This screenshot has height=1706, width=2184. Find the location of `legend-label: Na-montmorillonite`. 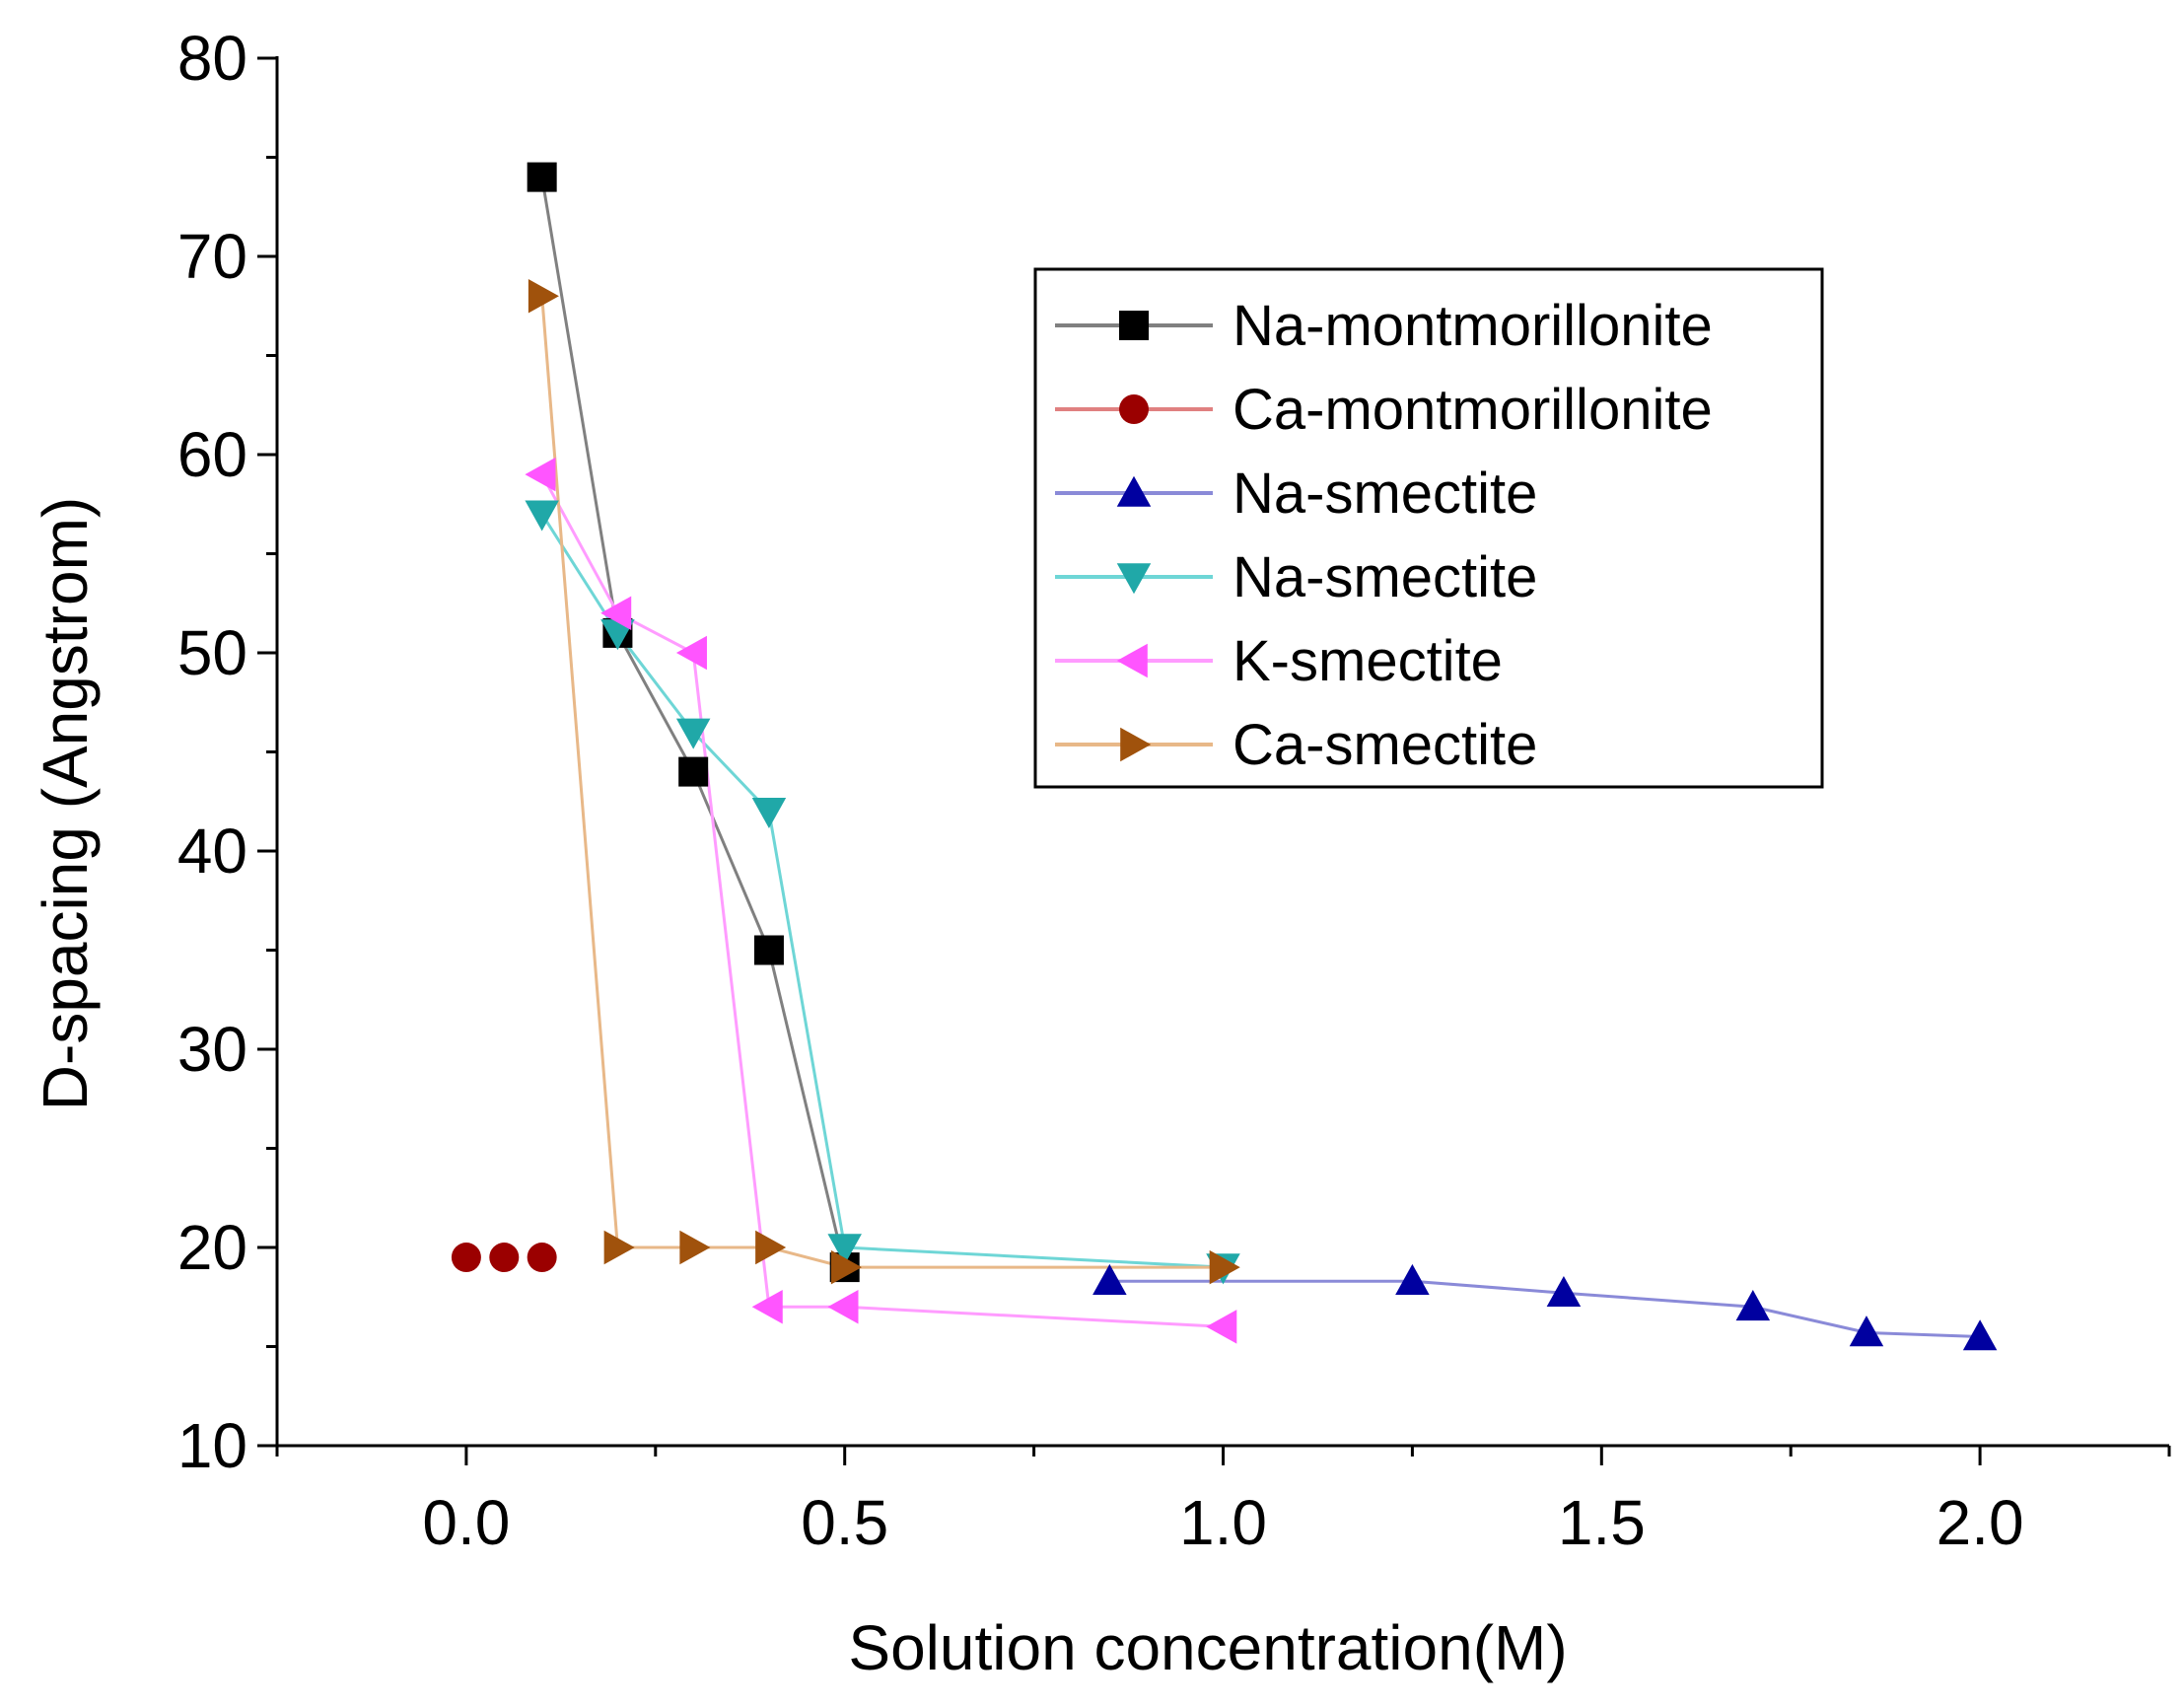

legend-label: Na-montmorillonite is located at coordinates (1473, 326).